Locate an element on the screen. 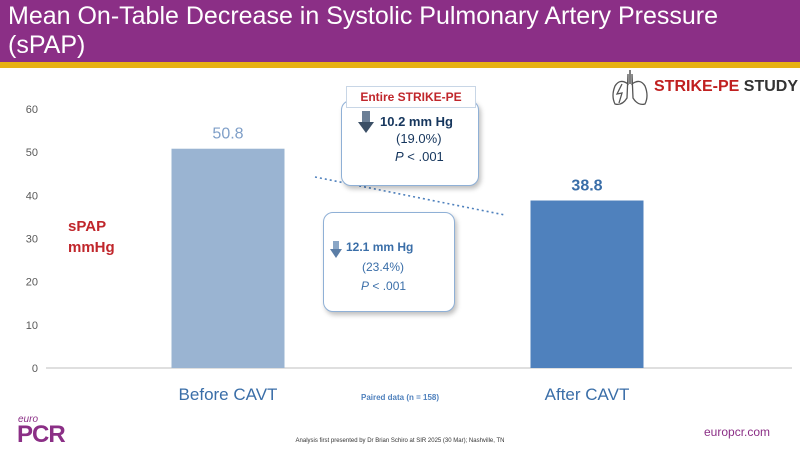  entire-cohort-header: Entire STRIKE-PE is located at coordinates (411, 97).